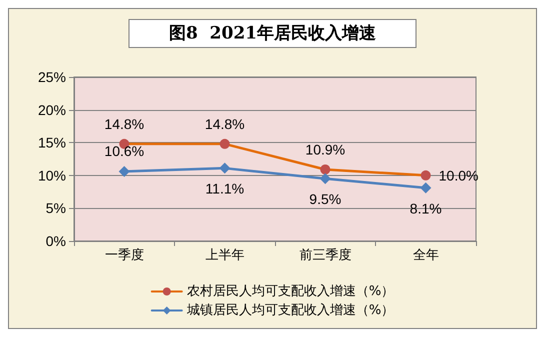 The height and width of the screenshot is (339, 547). What do you see at coordinates (290, 291) in the screenshot?
I see `legend-label: 农村居民人均可支配收入增速（%）` at bounding box center [290, 291].